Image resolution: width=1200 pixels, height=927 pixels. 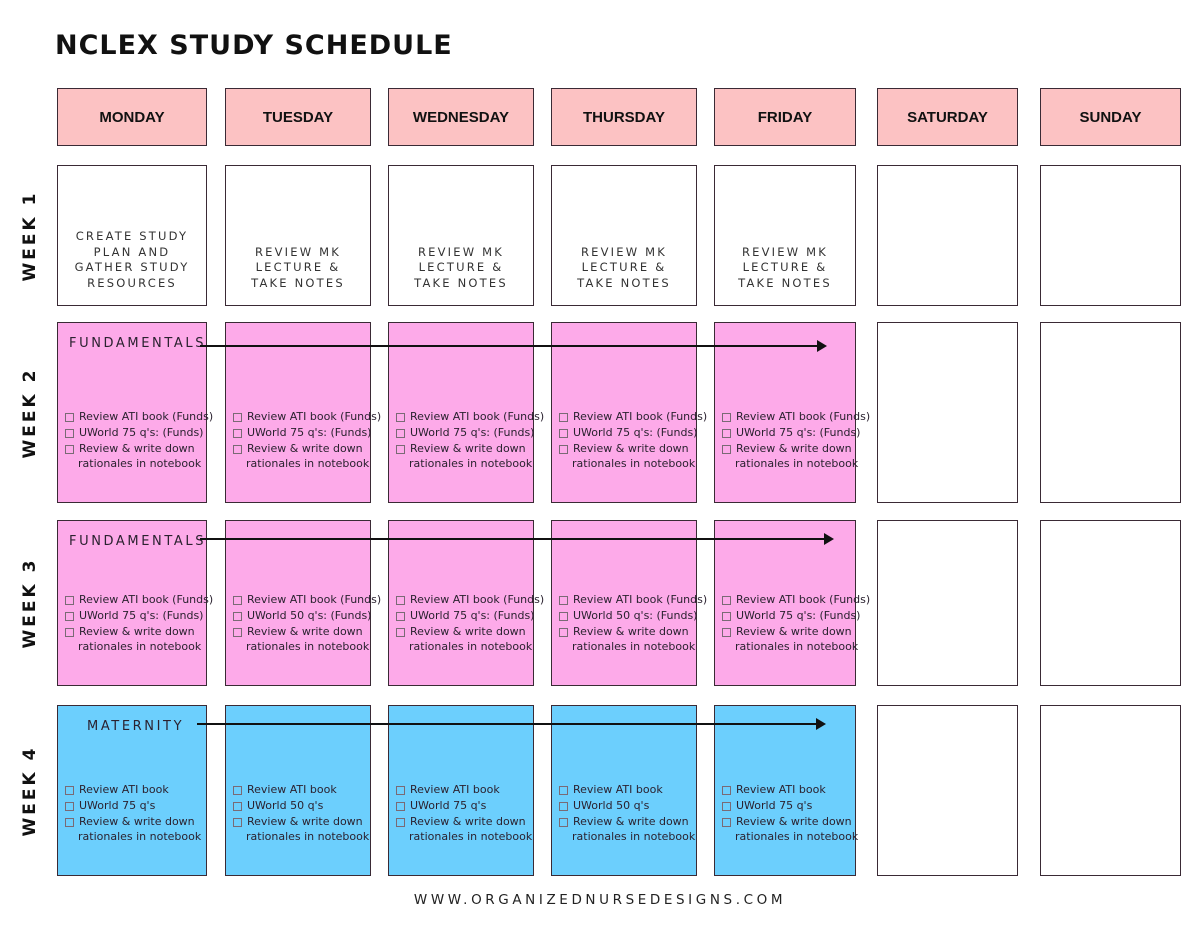 What do you see at coordinates (624, 268) in the screenshot?
I see `cell-text: REVIEW MK LECTURE & TAKE NOTES` at bounding box center [624, 268].